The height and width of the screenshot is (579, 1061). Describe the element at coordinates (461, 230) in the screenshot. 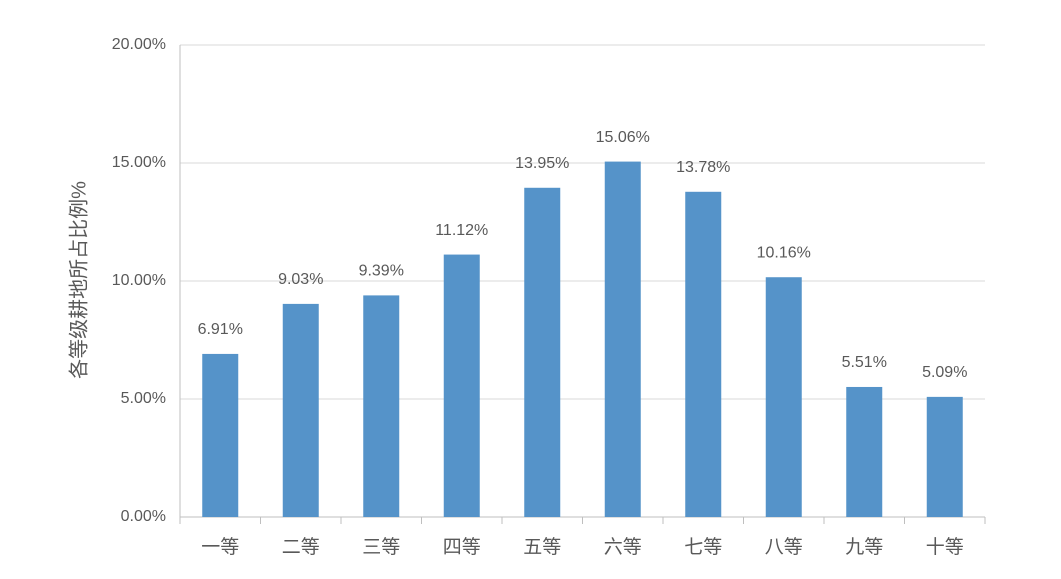

I see `data-label: 11.12%` at that location.